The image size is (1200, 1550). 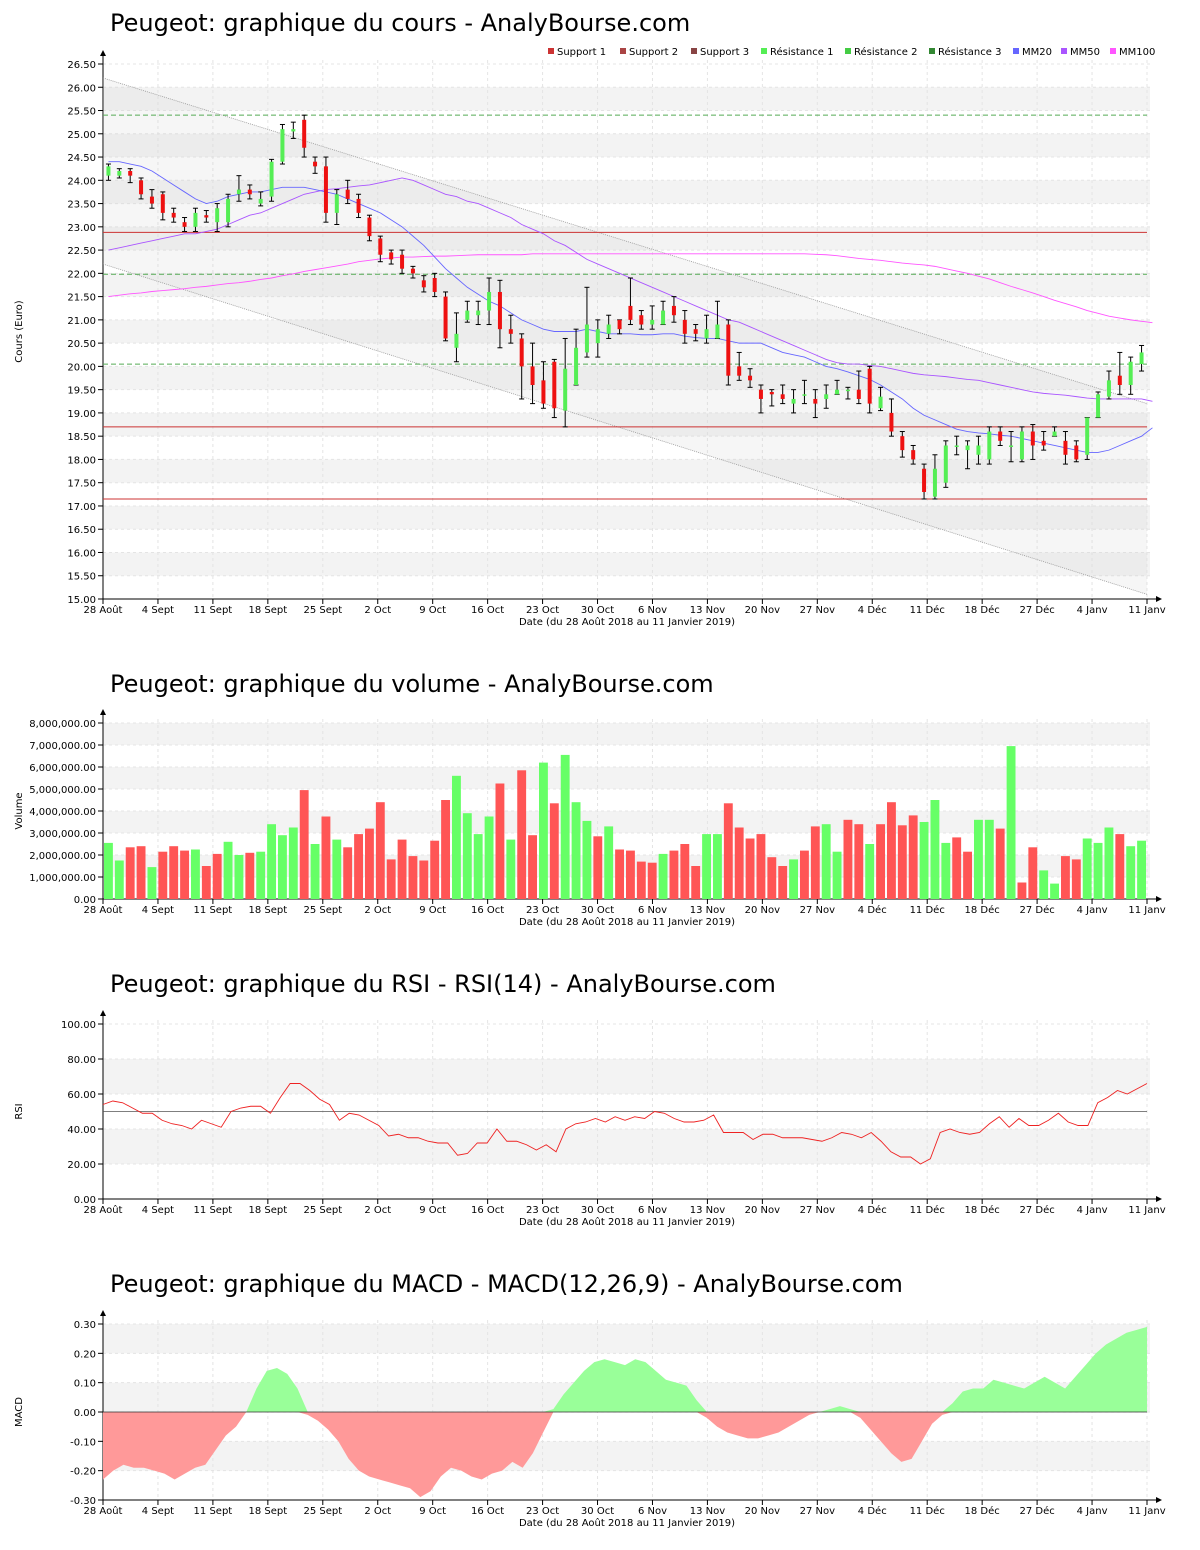 What do you see at coordinates (625, 1455) in the screenshot?
I see `macd-negative-area` at bounding box center [625, 1455].